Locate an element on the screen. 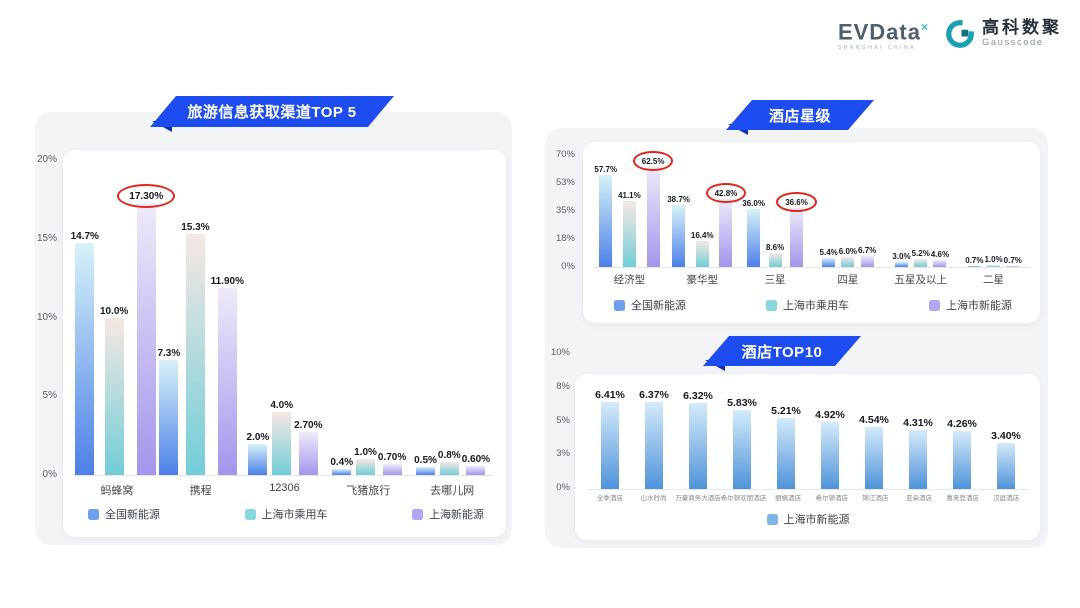 This screenshot has width=1080, height=608. value-label: 16.4% is located at coordinates (702, 235).